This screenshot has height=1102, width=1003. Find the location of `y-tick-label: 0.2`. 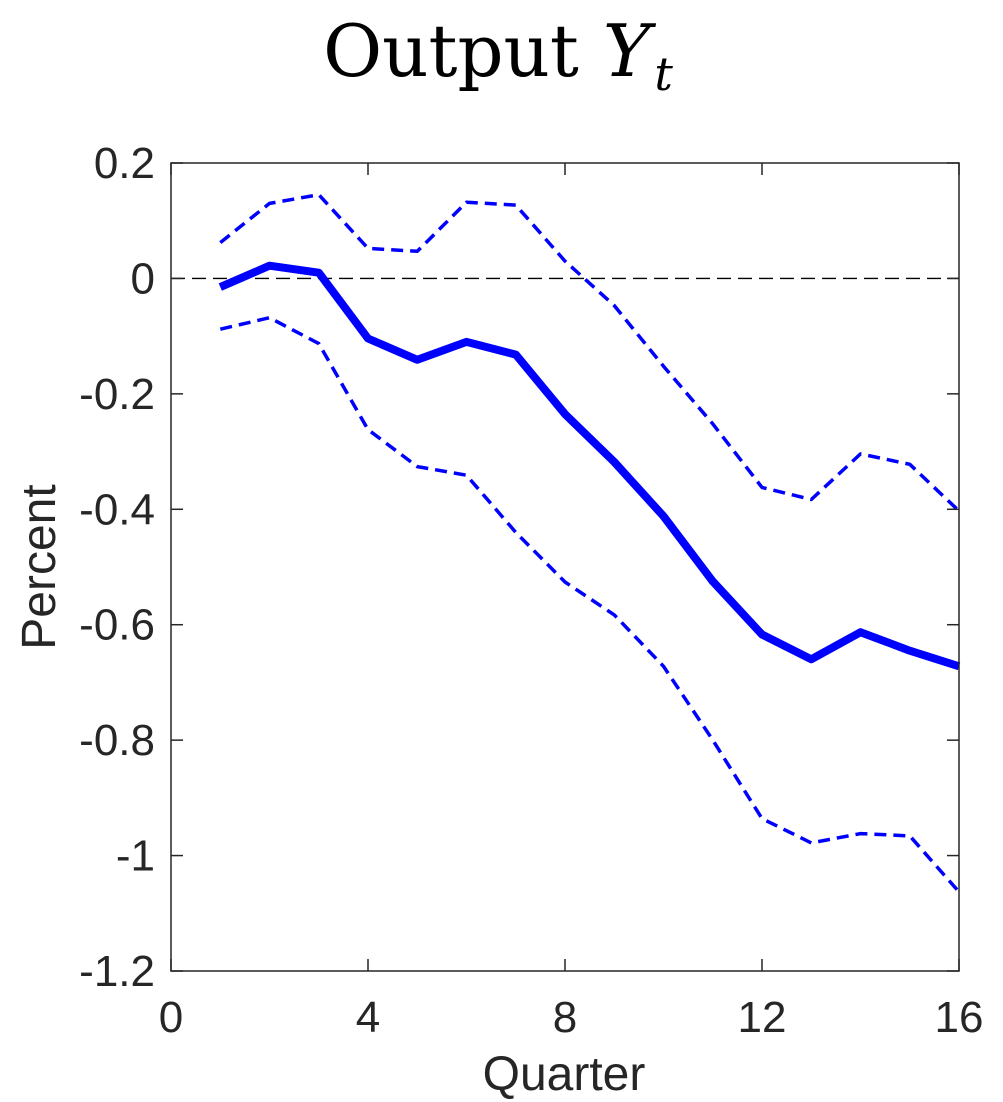

y-tick-label: 0.2 is located at coordinates (124, 163).